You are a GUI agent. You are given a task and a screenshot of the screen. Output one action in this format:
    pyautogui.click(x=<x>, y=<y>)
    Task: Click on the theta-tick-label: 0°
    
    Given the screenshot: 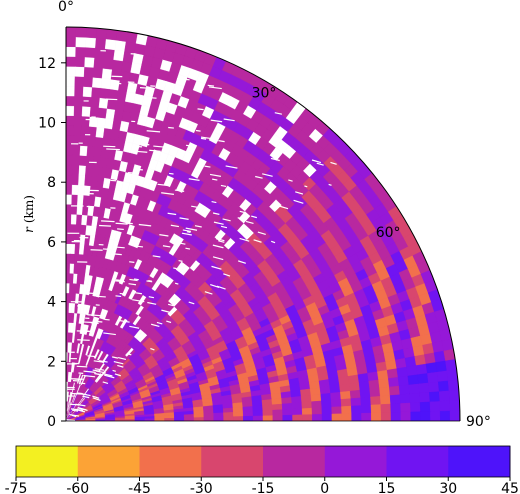 What is the action you would take?
    pyautogui.click(x=66, y=7)
    